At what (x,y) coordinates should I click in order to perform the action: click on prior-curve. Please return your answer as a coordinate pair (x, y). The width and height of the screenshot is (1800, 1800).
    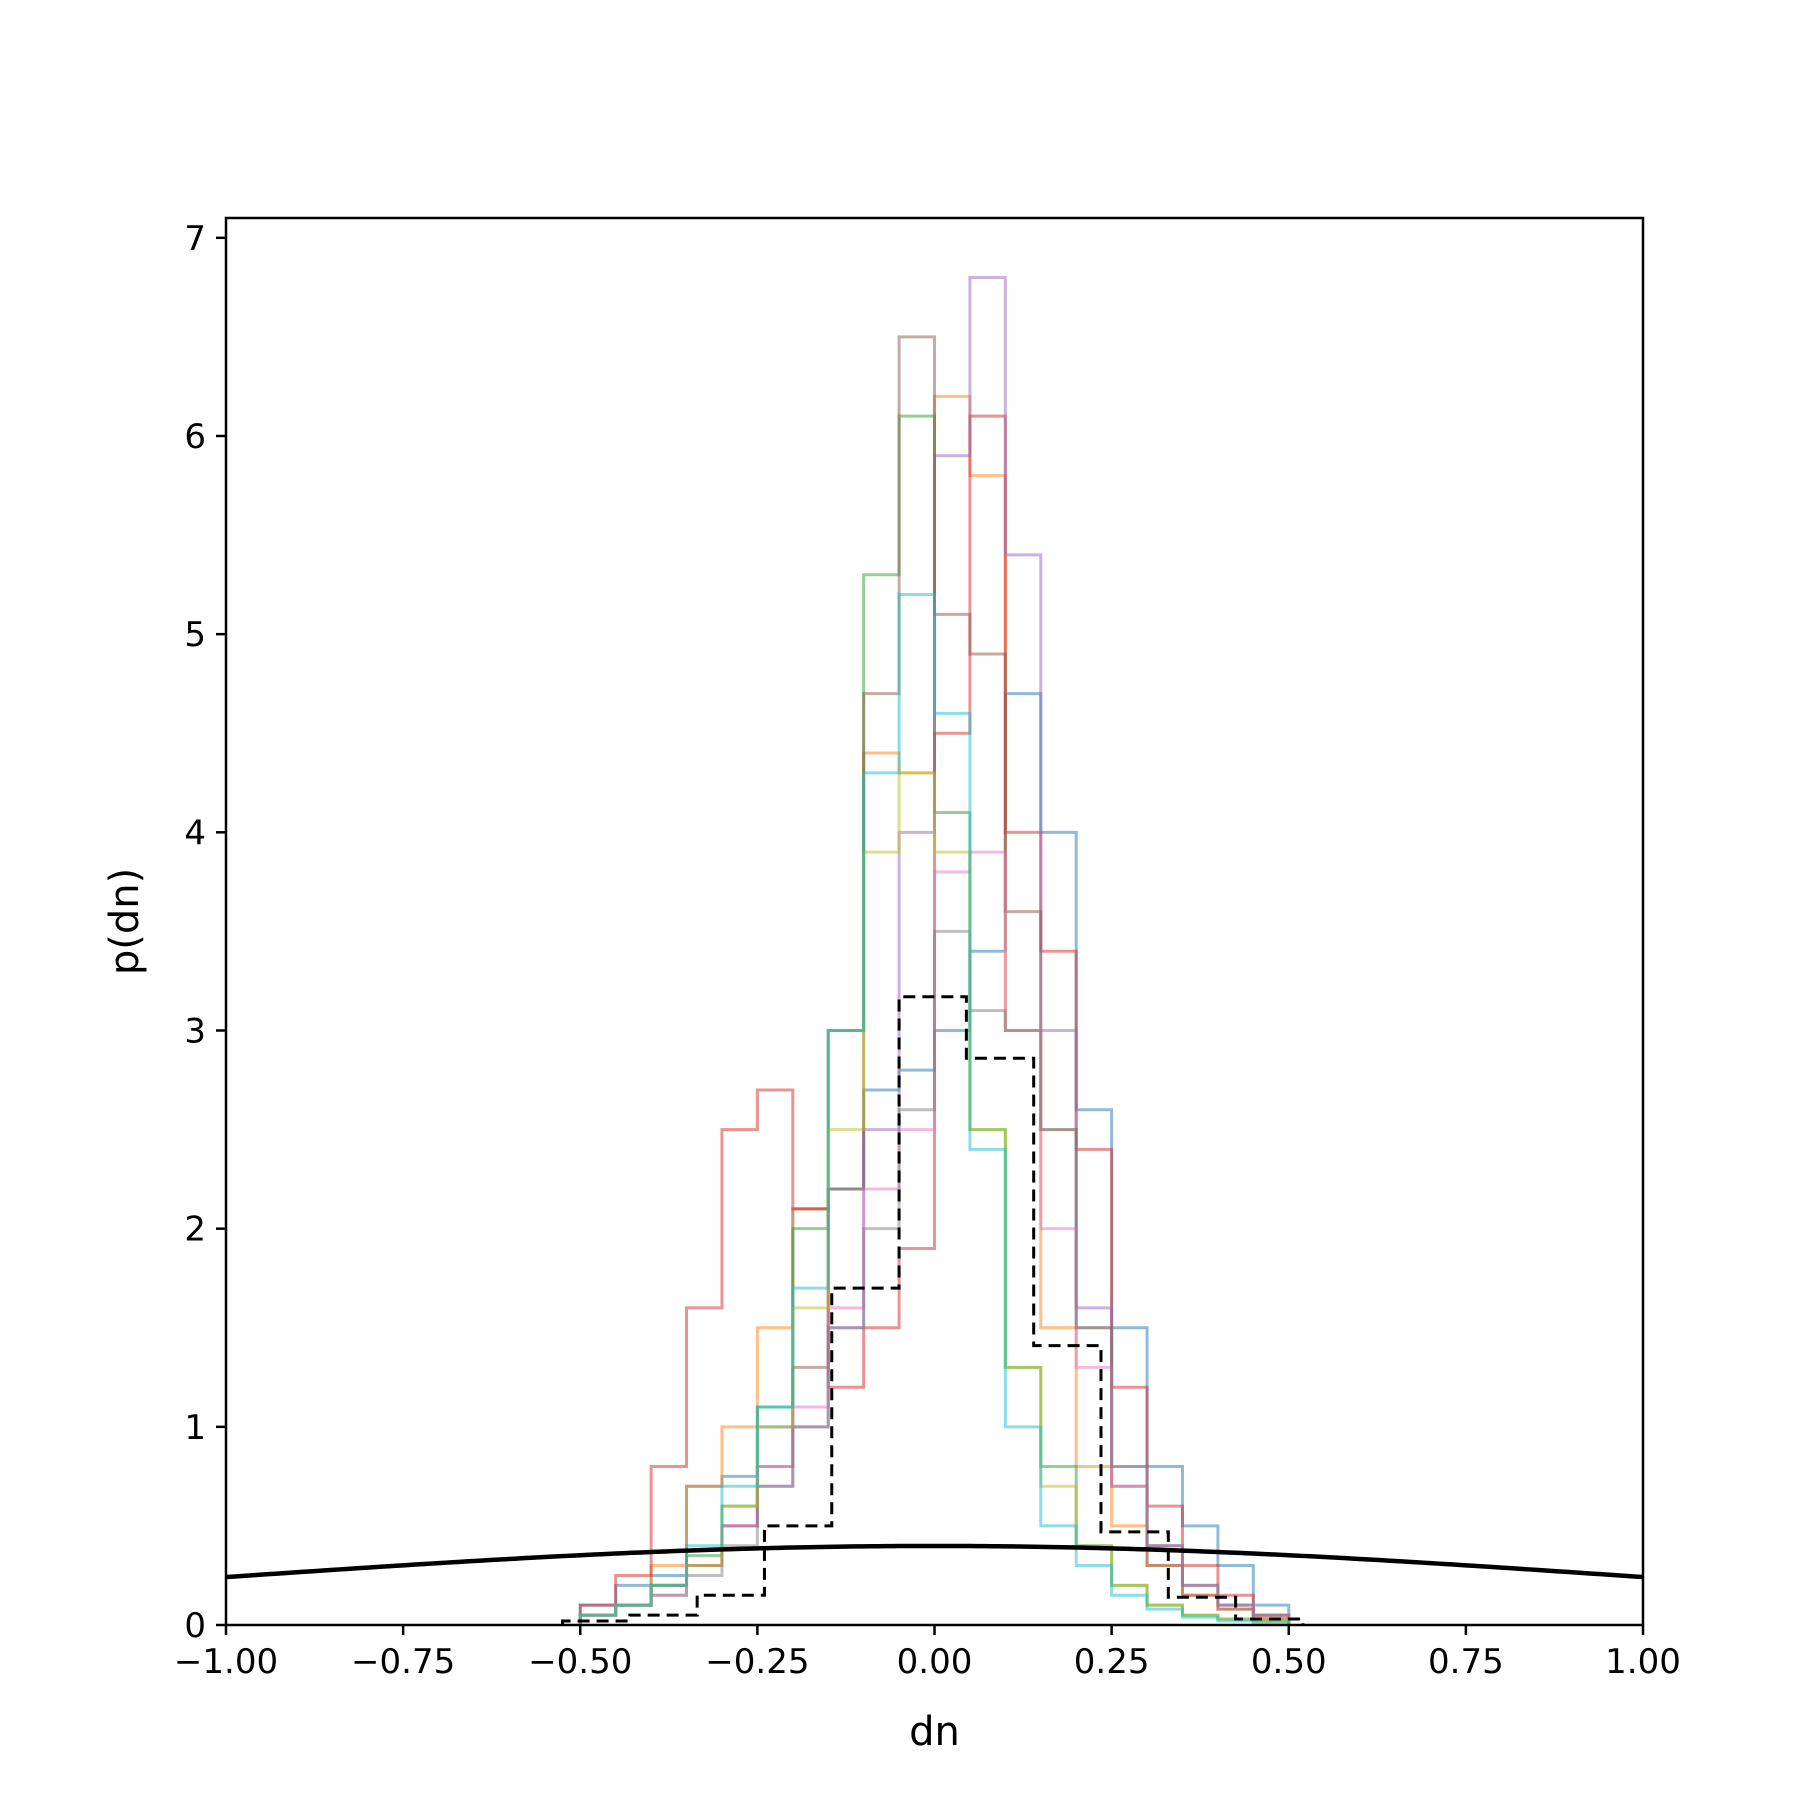
    Looking at the image, I should click on (934, 1561).